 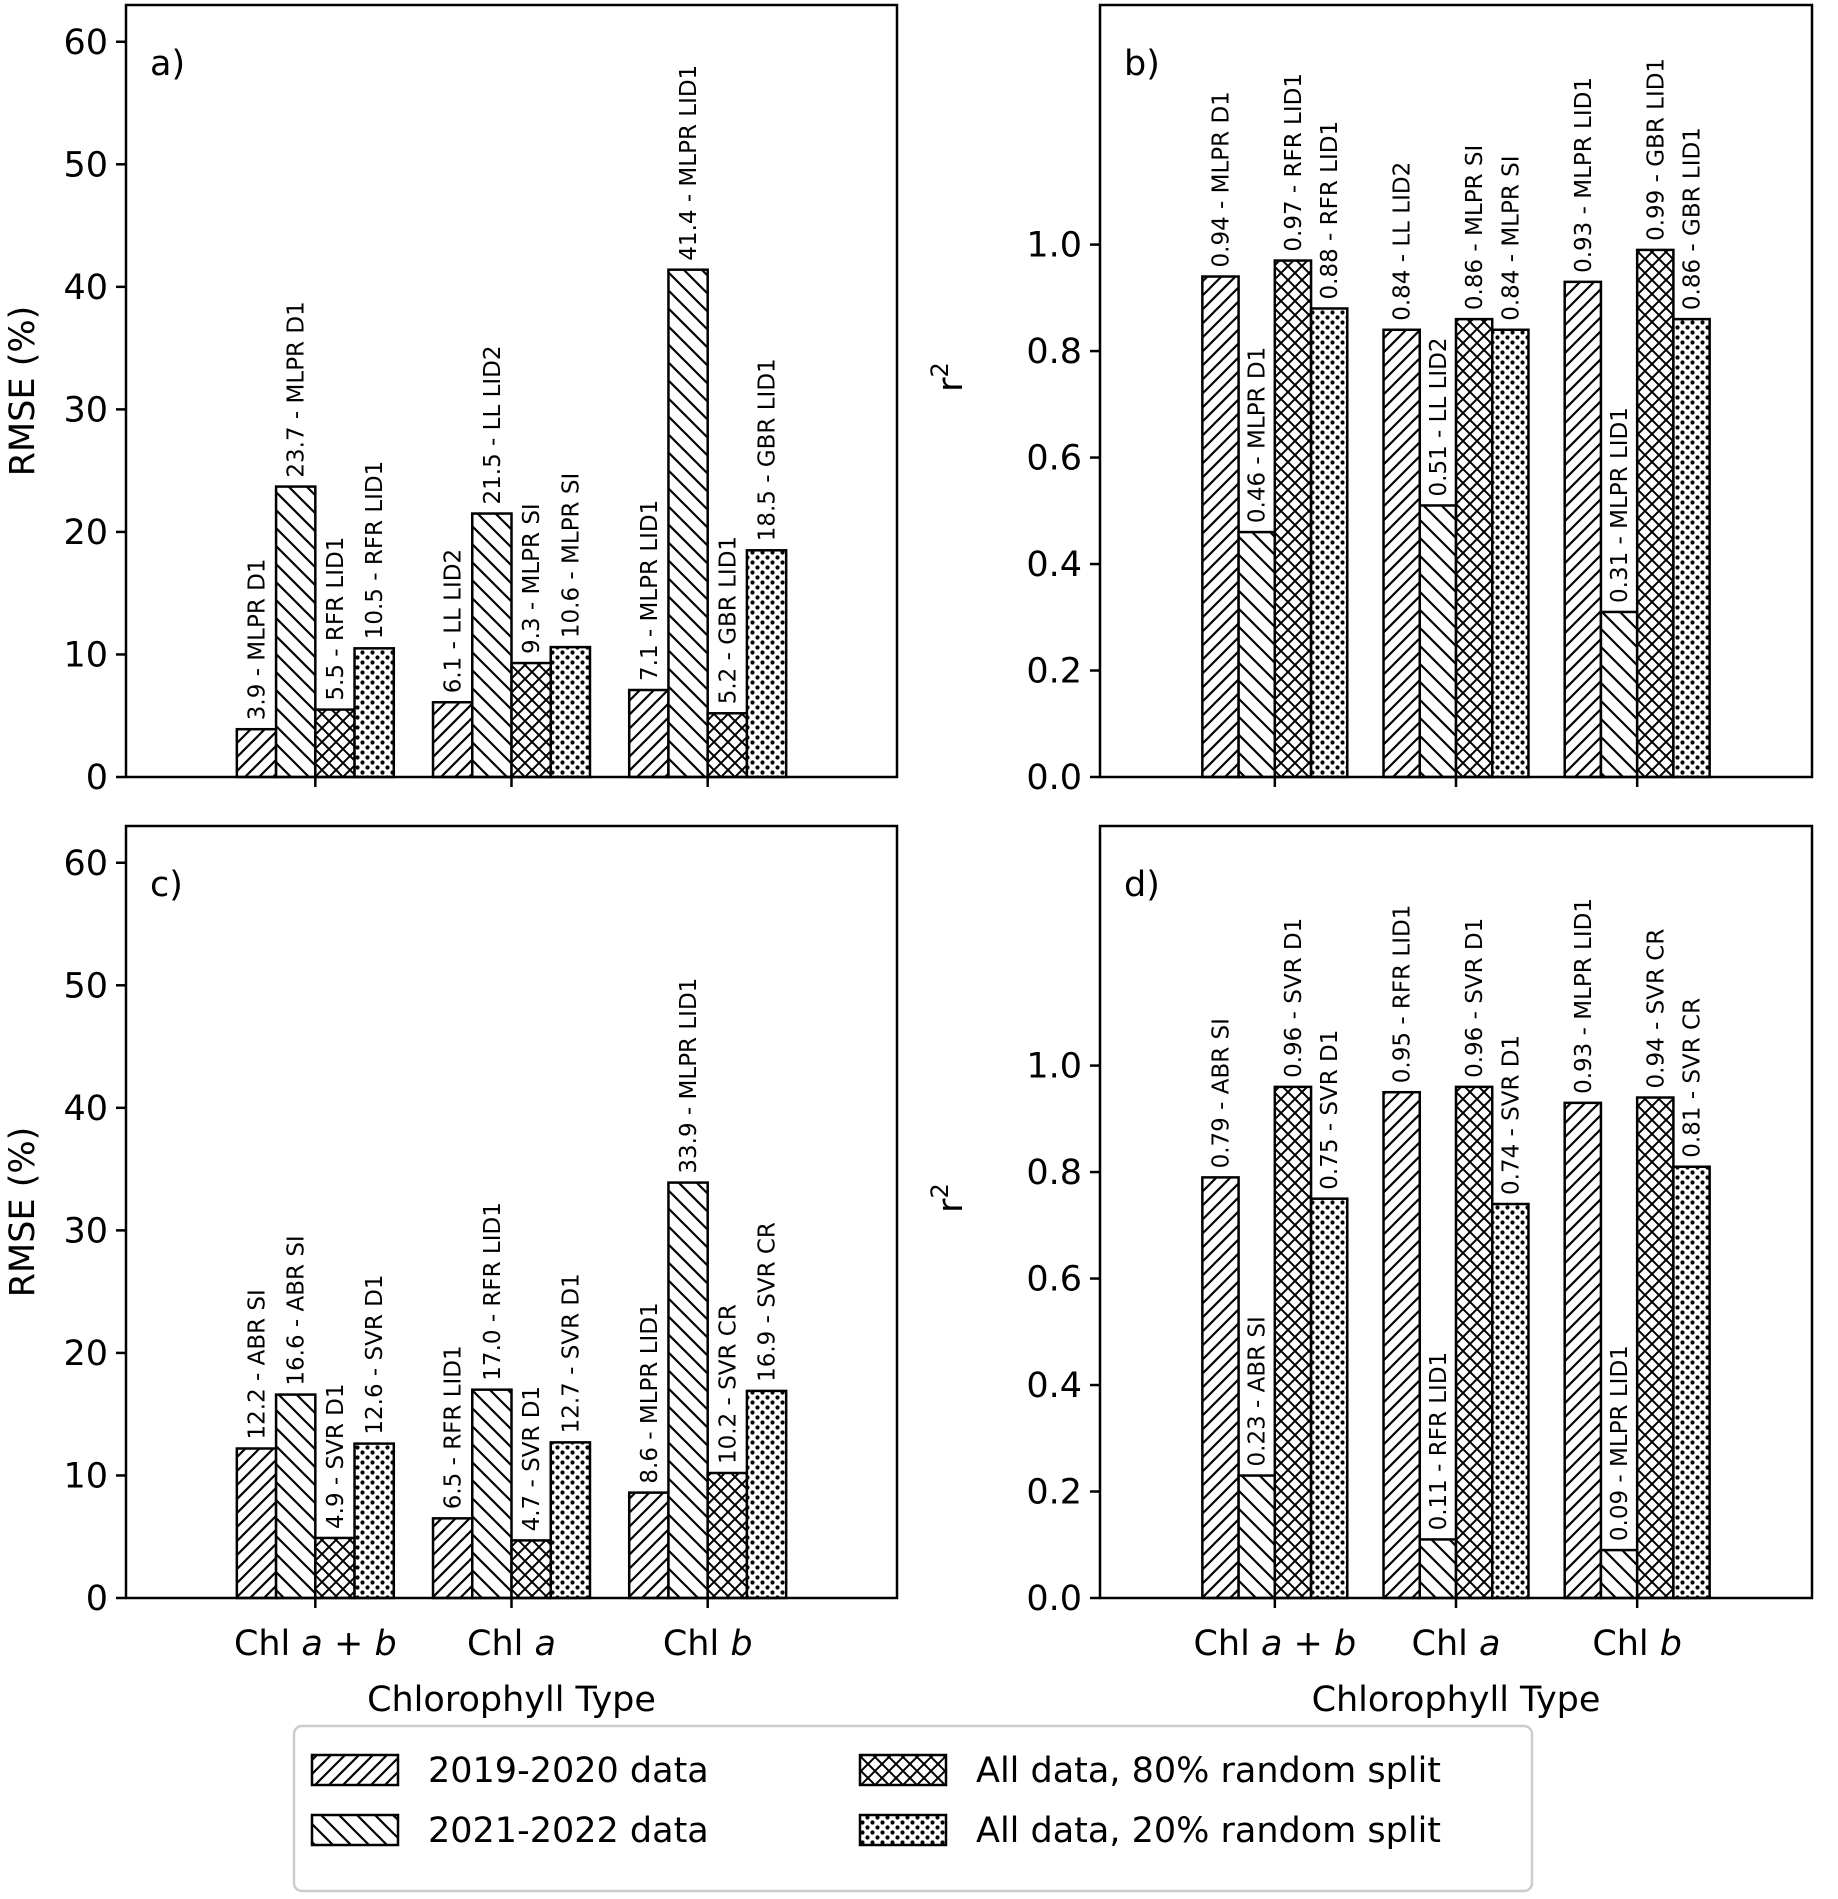 I want to click on ytick-label-d-1: 0.2, so click(x=1054, y=1493).